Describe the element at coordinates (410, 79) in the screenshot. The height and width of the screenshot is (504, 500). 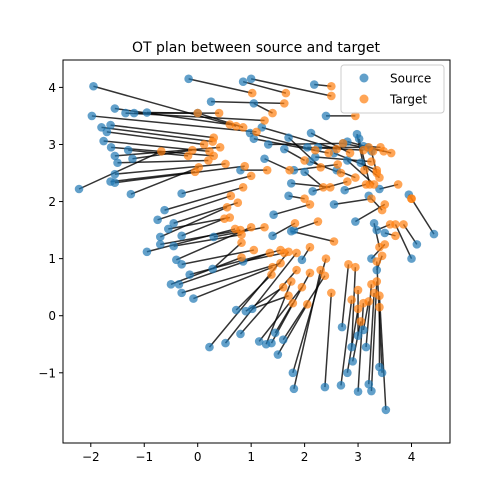
I see `legend-source-label: Source` at that location.